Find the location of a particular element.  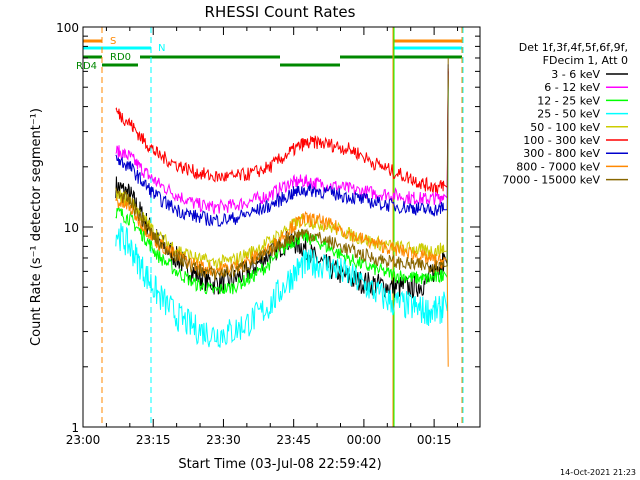

y-tick-label: 100 is located at coordinates (67, 28).